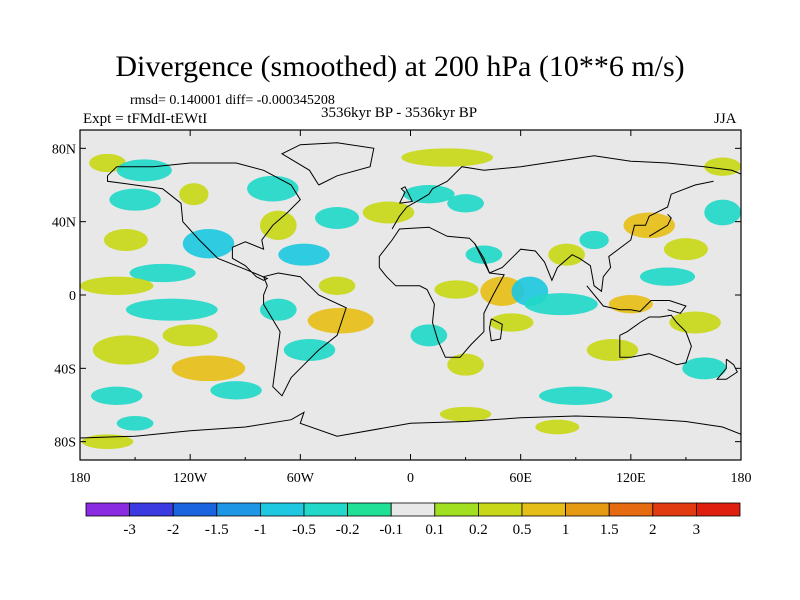 This screenshot has height=600, width=800. I want to click on period-label: 3536kyr BP - 3536kyr BP, so click(399, 113).